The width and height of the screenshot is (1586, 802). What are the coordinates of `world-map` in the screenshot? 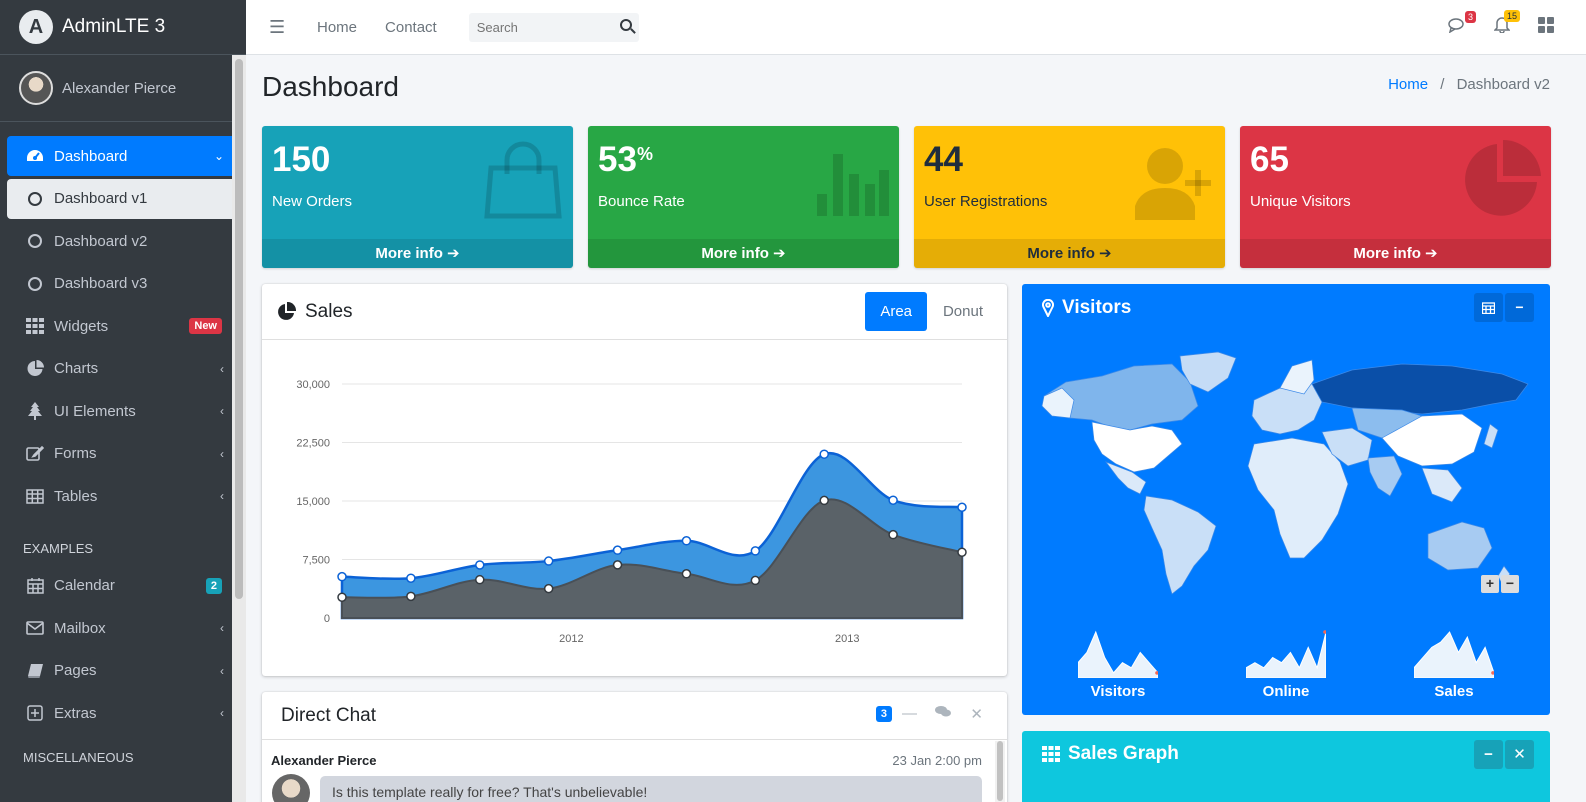 It's located at (1286, 474).